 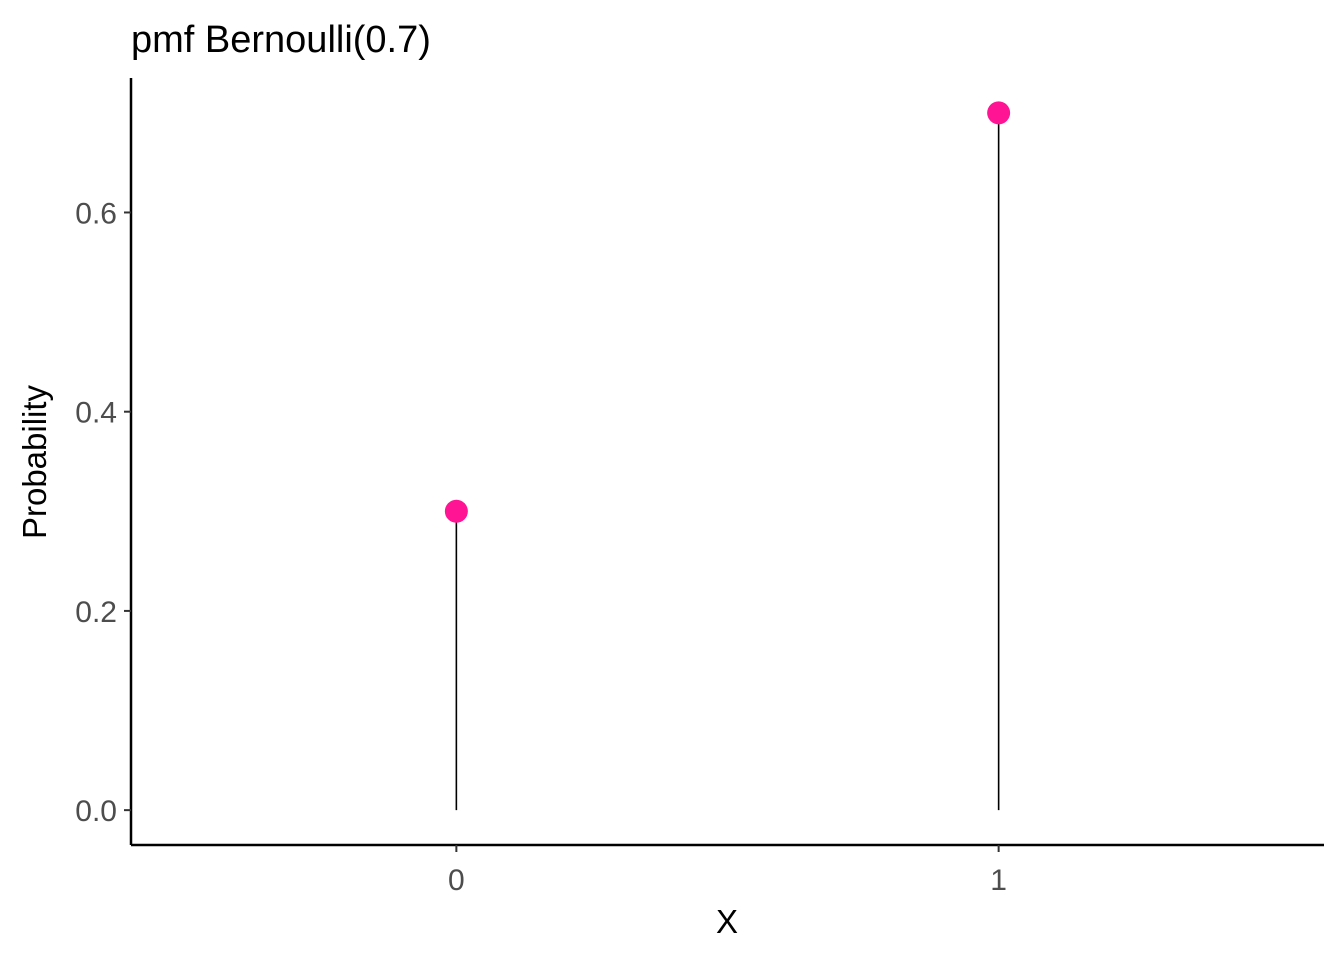 What do you see at coordinates (998, 880) in the screenshot?
I see `x-tick-label: 1` at bounding box center [998, 880].